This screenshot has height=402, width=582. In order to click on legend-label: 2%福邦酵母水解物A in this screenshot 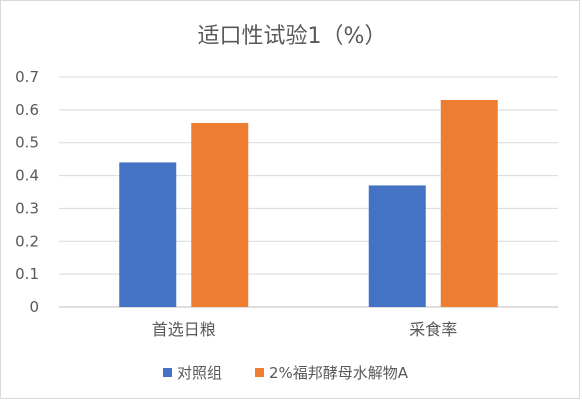, I will do `click(339, 373)`.